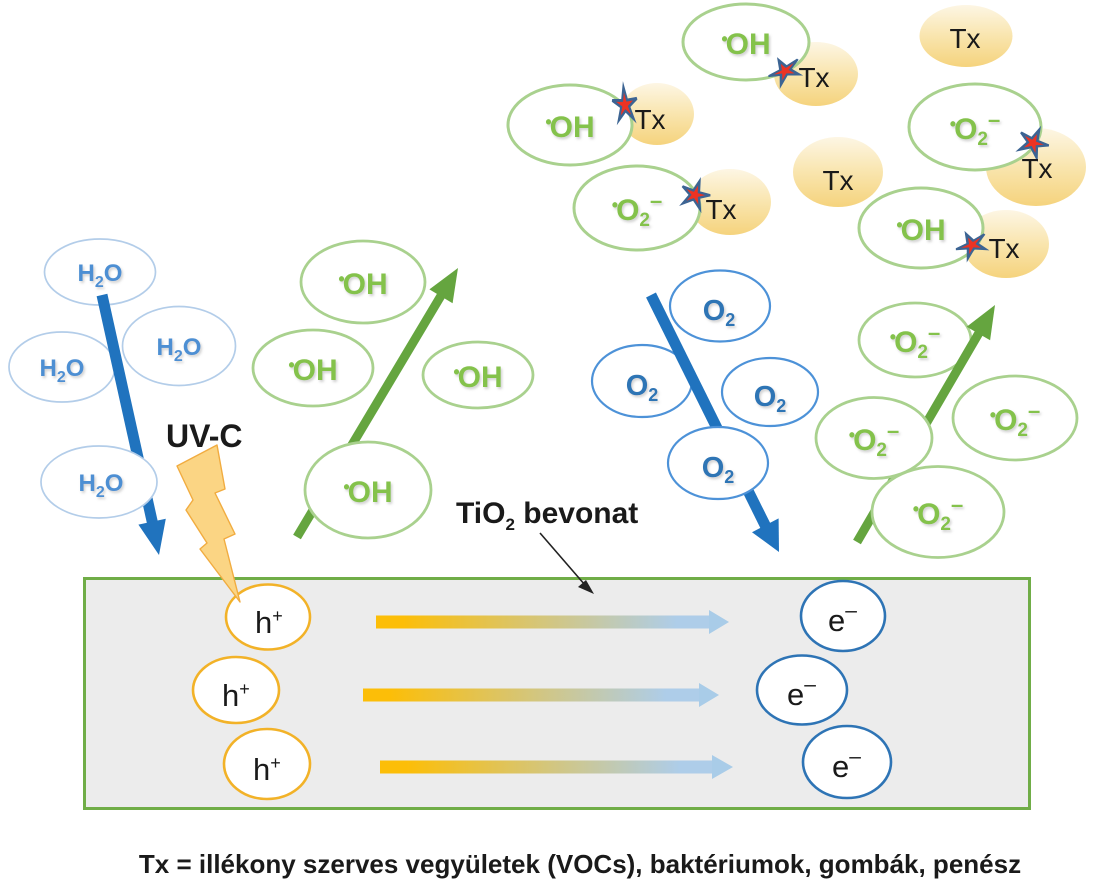  I want to click on svg-text: h+, so click(269, 622).